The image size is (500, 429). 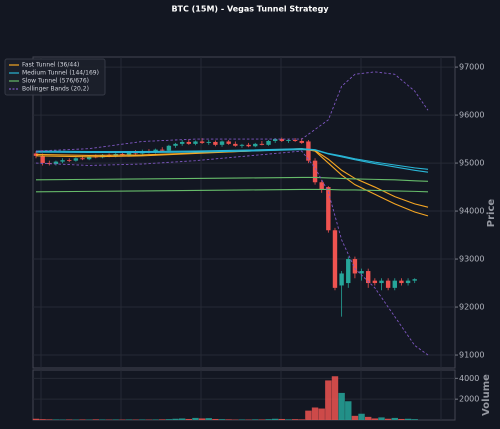 I want to click on legend-label: Slow Tunnel (576/676), so click(x=55, y=81).